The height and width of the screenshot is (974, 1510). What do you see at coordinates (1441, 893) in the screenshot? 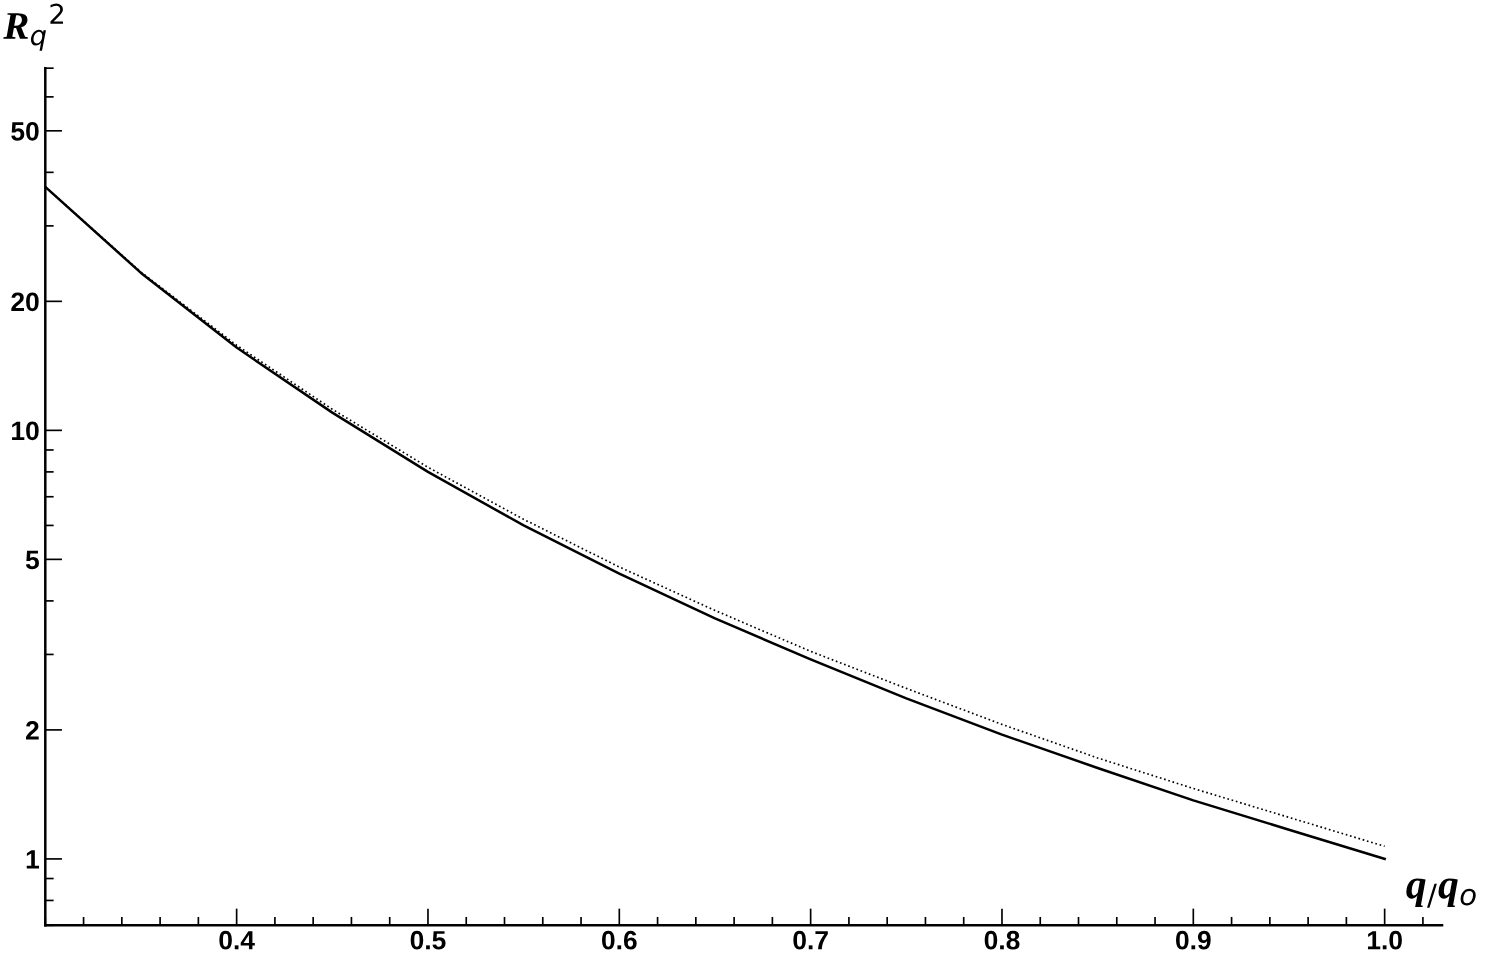
I see `x-axis-title: q$_{/}$q$_{o}$` at bounding box center [1441, 893].